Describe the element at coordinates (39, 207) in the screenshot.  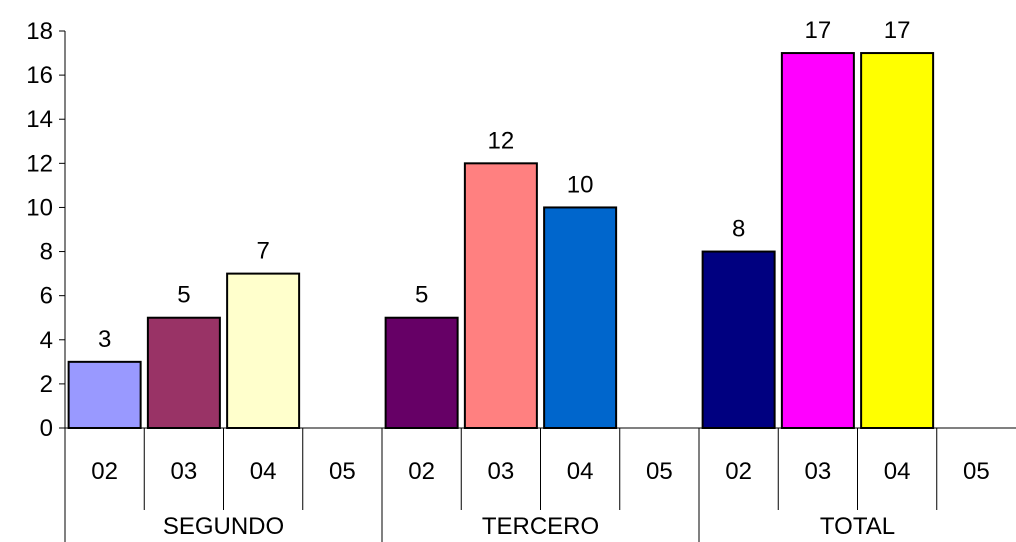
I see `y-tick-label: 10` at that location.